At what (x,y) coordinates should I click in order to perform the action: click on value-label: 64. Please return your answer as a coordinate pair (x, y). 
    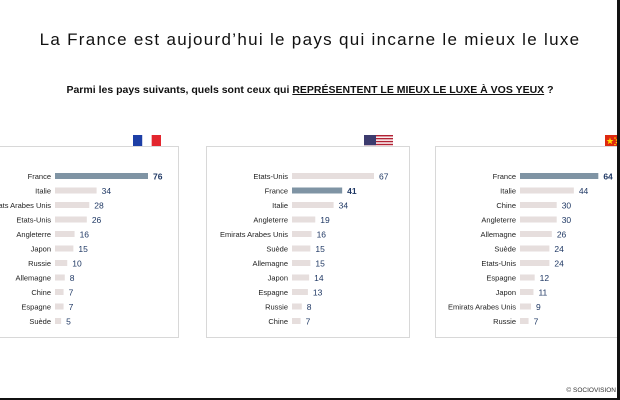
    Looking at the image, I should click on (608, 176).